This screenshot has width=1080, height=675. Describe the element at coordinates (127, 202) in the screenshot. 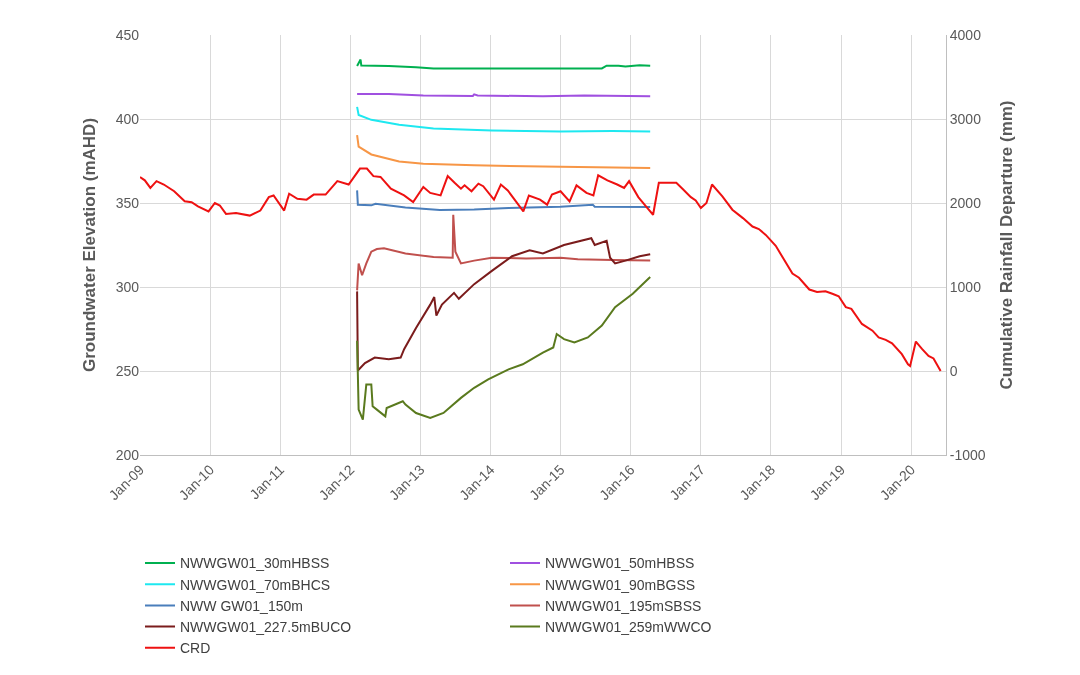

I see `y-tick-label: 350` at that location.